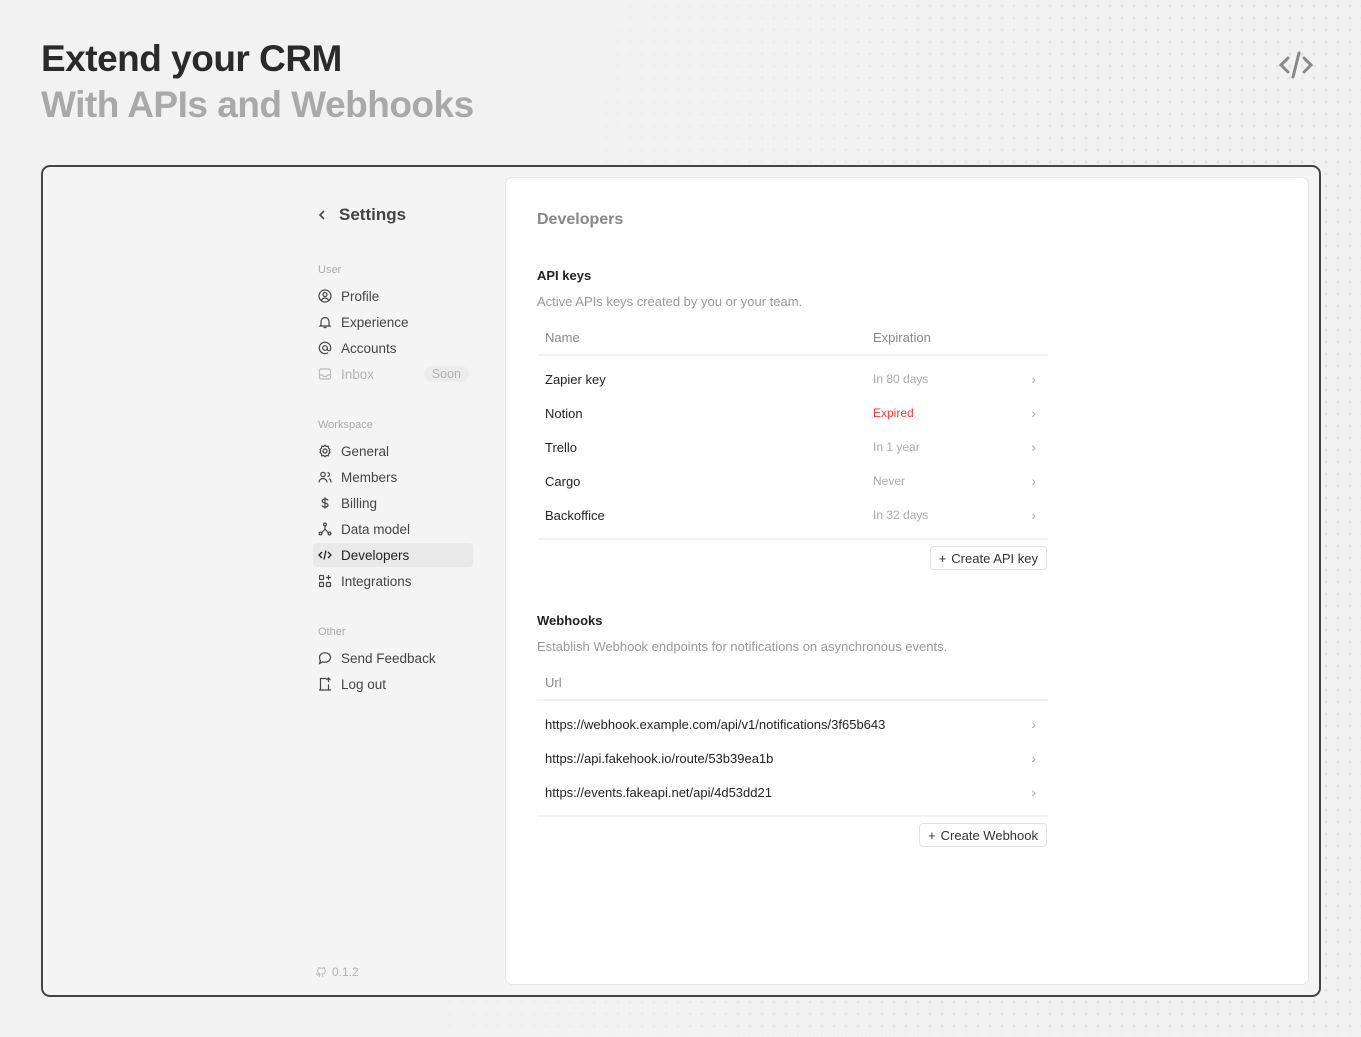  I want to click on gear-icon, so click(325, 451).